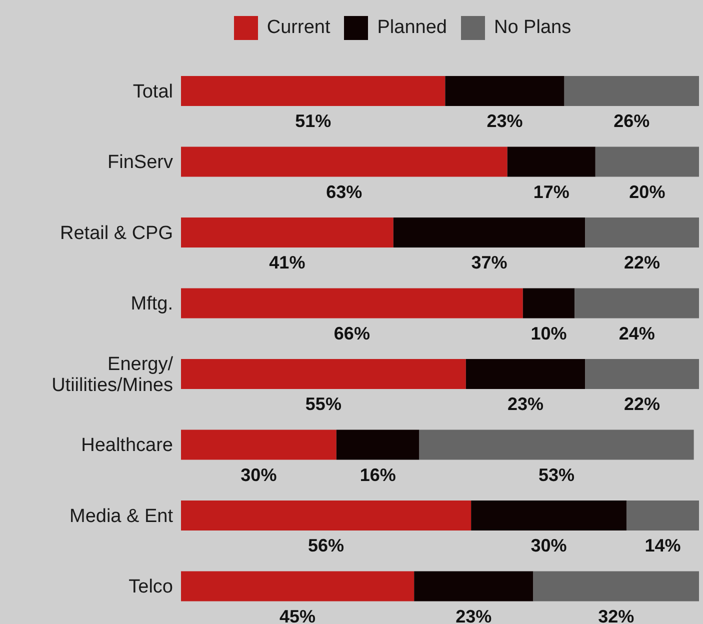 The image size is (703, 624). I want to click on y-tick-label: Energy/ Utiilities/Mines, so click(113, 375).